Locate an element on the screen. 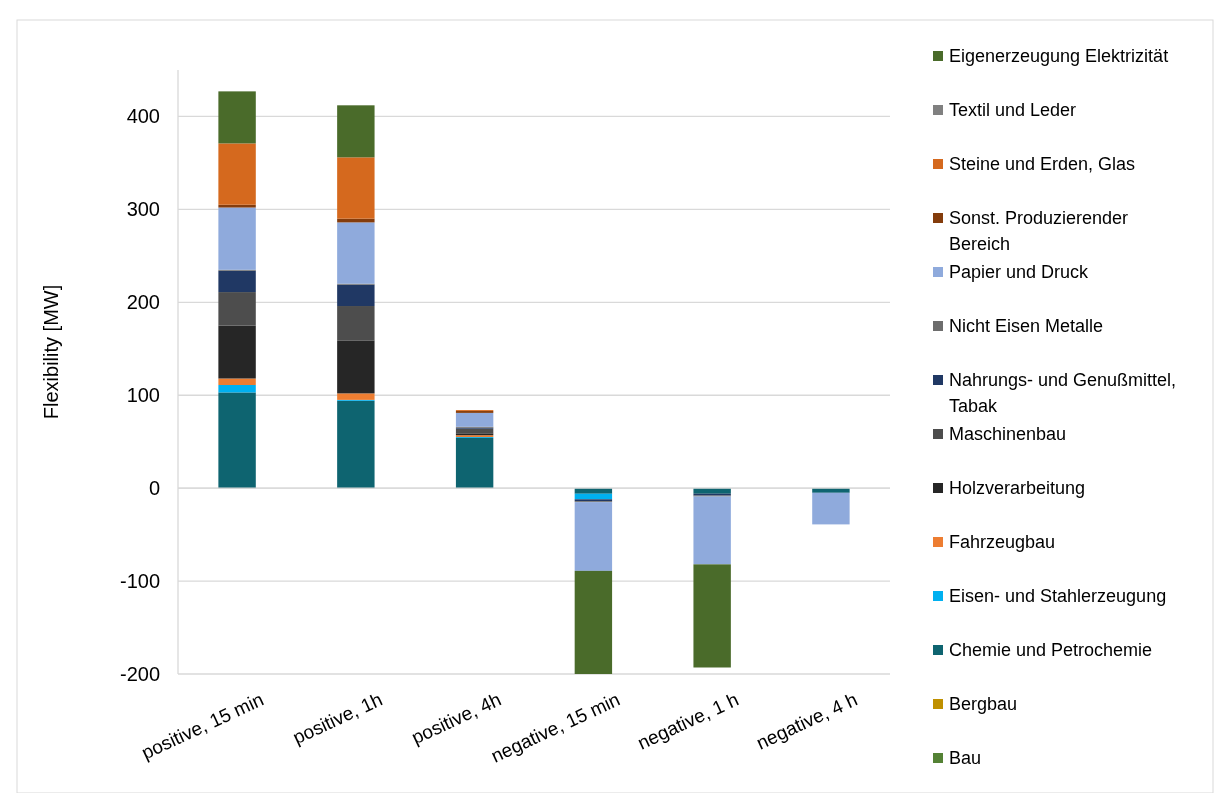  legend-label: Fahrzeugbau is located at coordinates (1002, 542).